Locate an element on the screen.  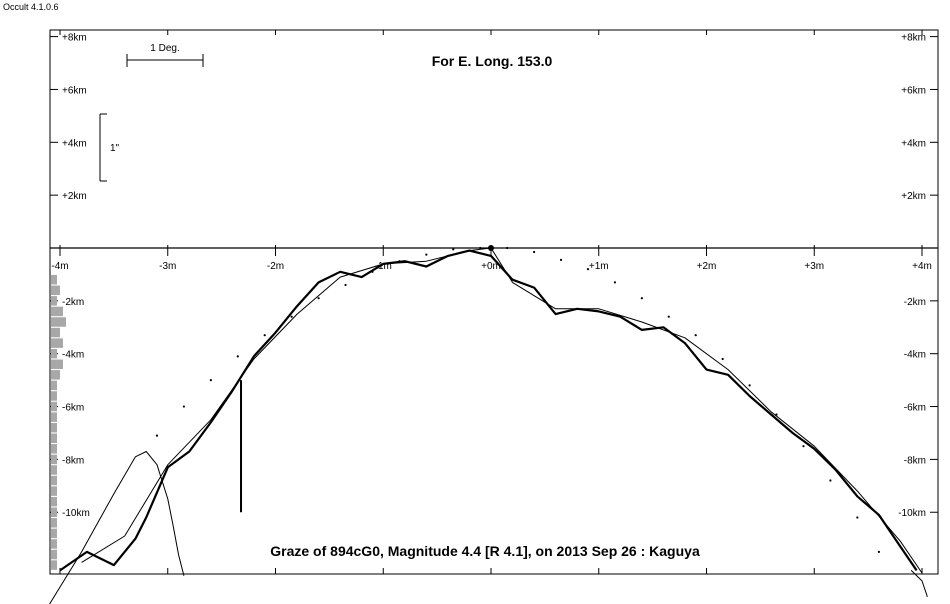
observer-density-curve-line is located at coordinates (117, 527).